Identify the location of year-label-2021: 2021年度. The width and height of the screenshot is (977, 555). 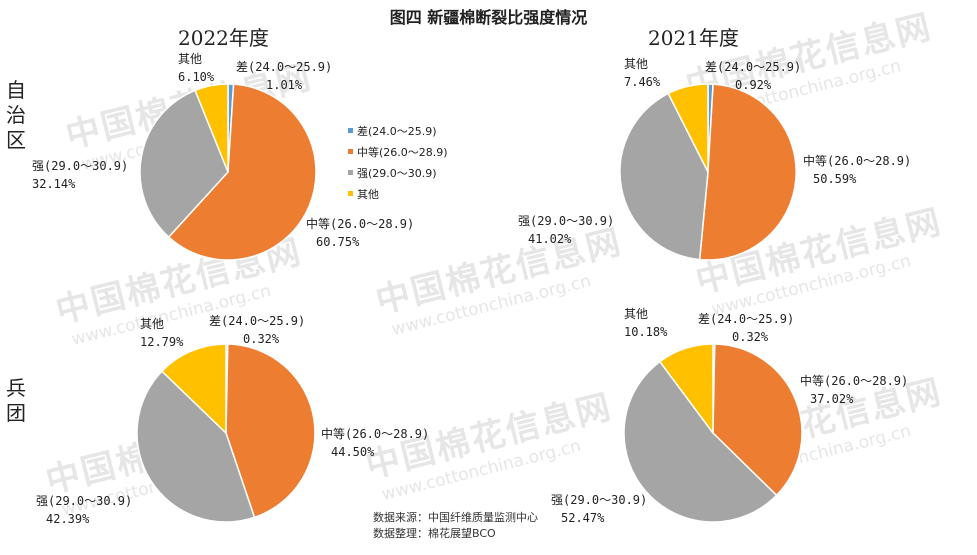
(693, 38).